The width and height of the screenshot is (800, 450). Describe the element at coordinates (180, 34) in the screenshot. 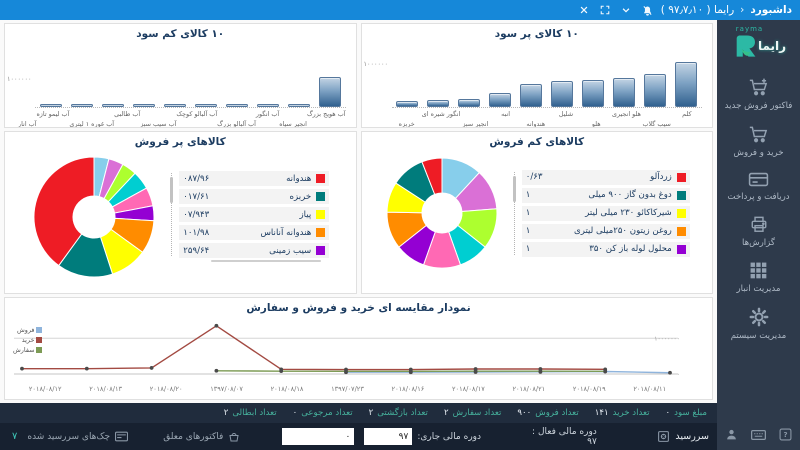

I see `chart-title: ۱۰ کالای کم سود` at that location.